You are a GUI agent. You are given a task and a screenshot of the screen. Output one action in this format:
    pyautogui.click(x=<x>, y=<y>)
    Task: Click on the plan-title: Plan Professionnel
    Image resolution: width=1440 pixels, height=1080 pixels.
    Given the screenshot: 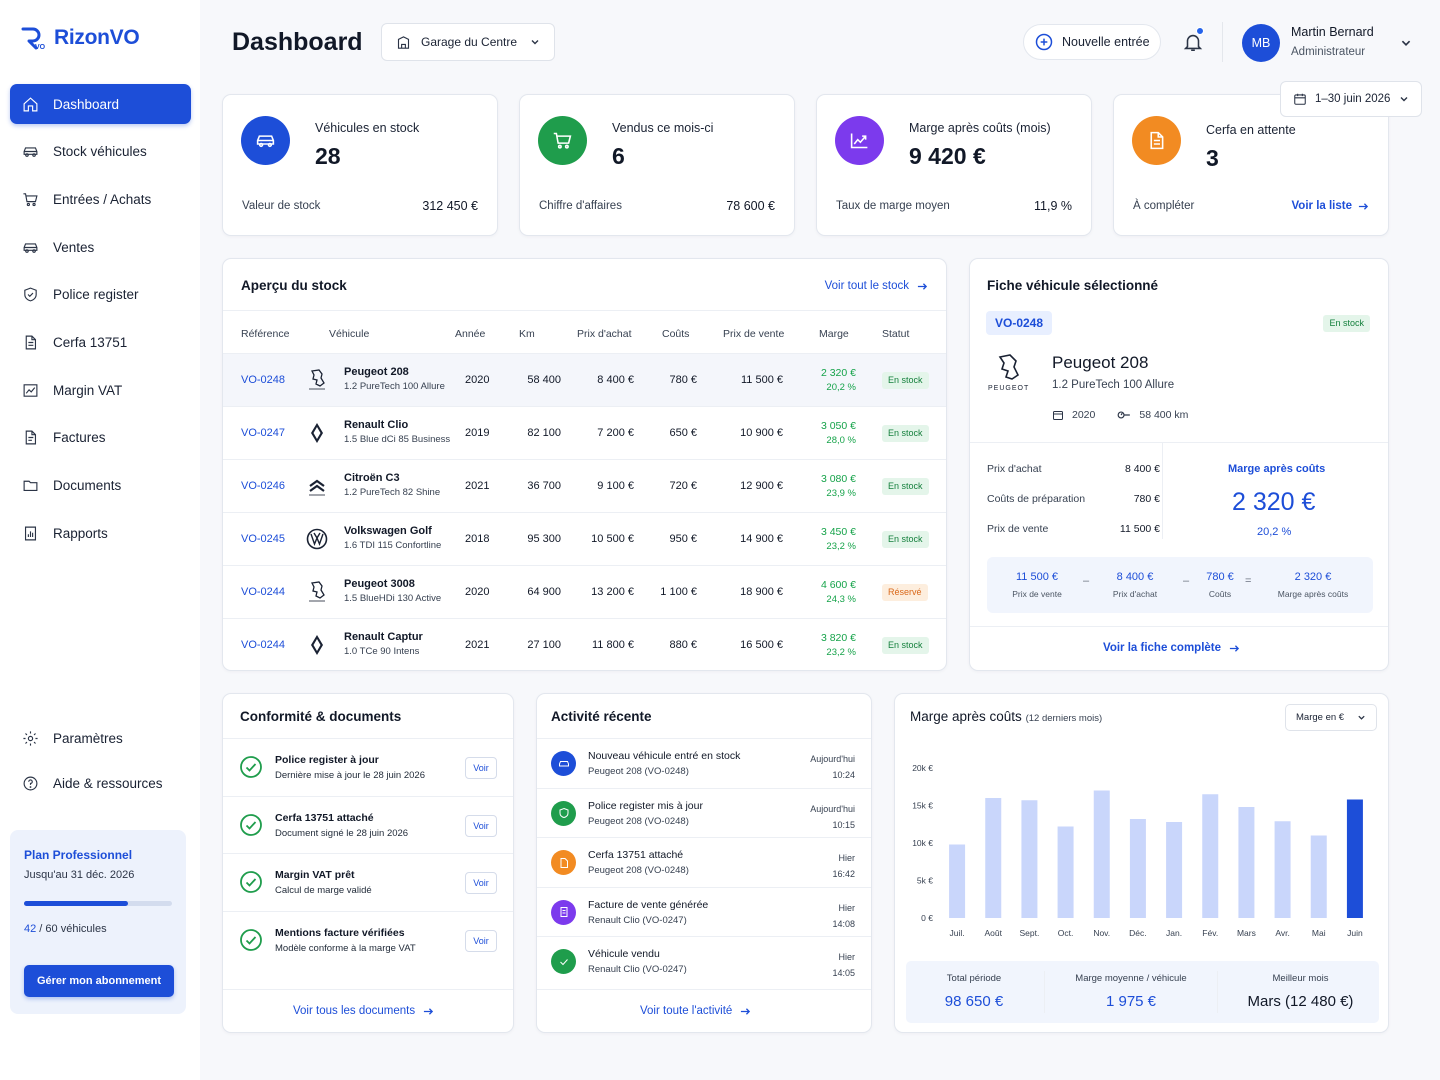 What is the action you would take?
    pyautogui.click(x=78, y=855)
    